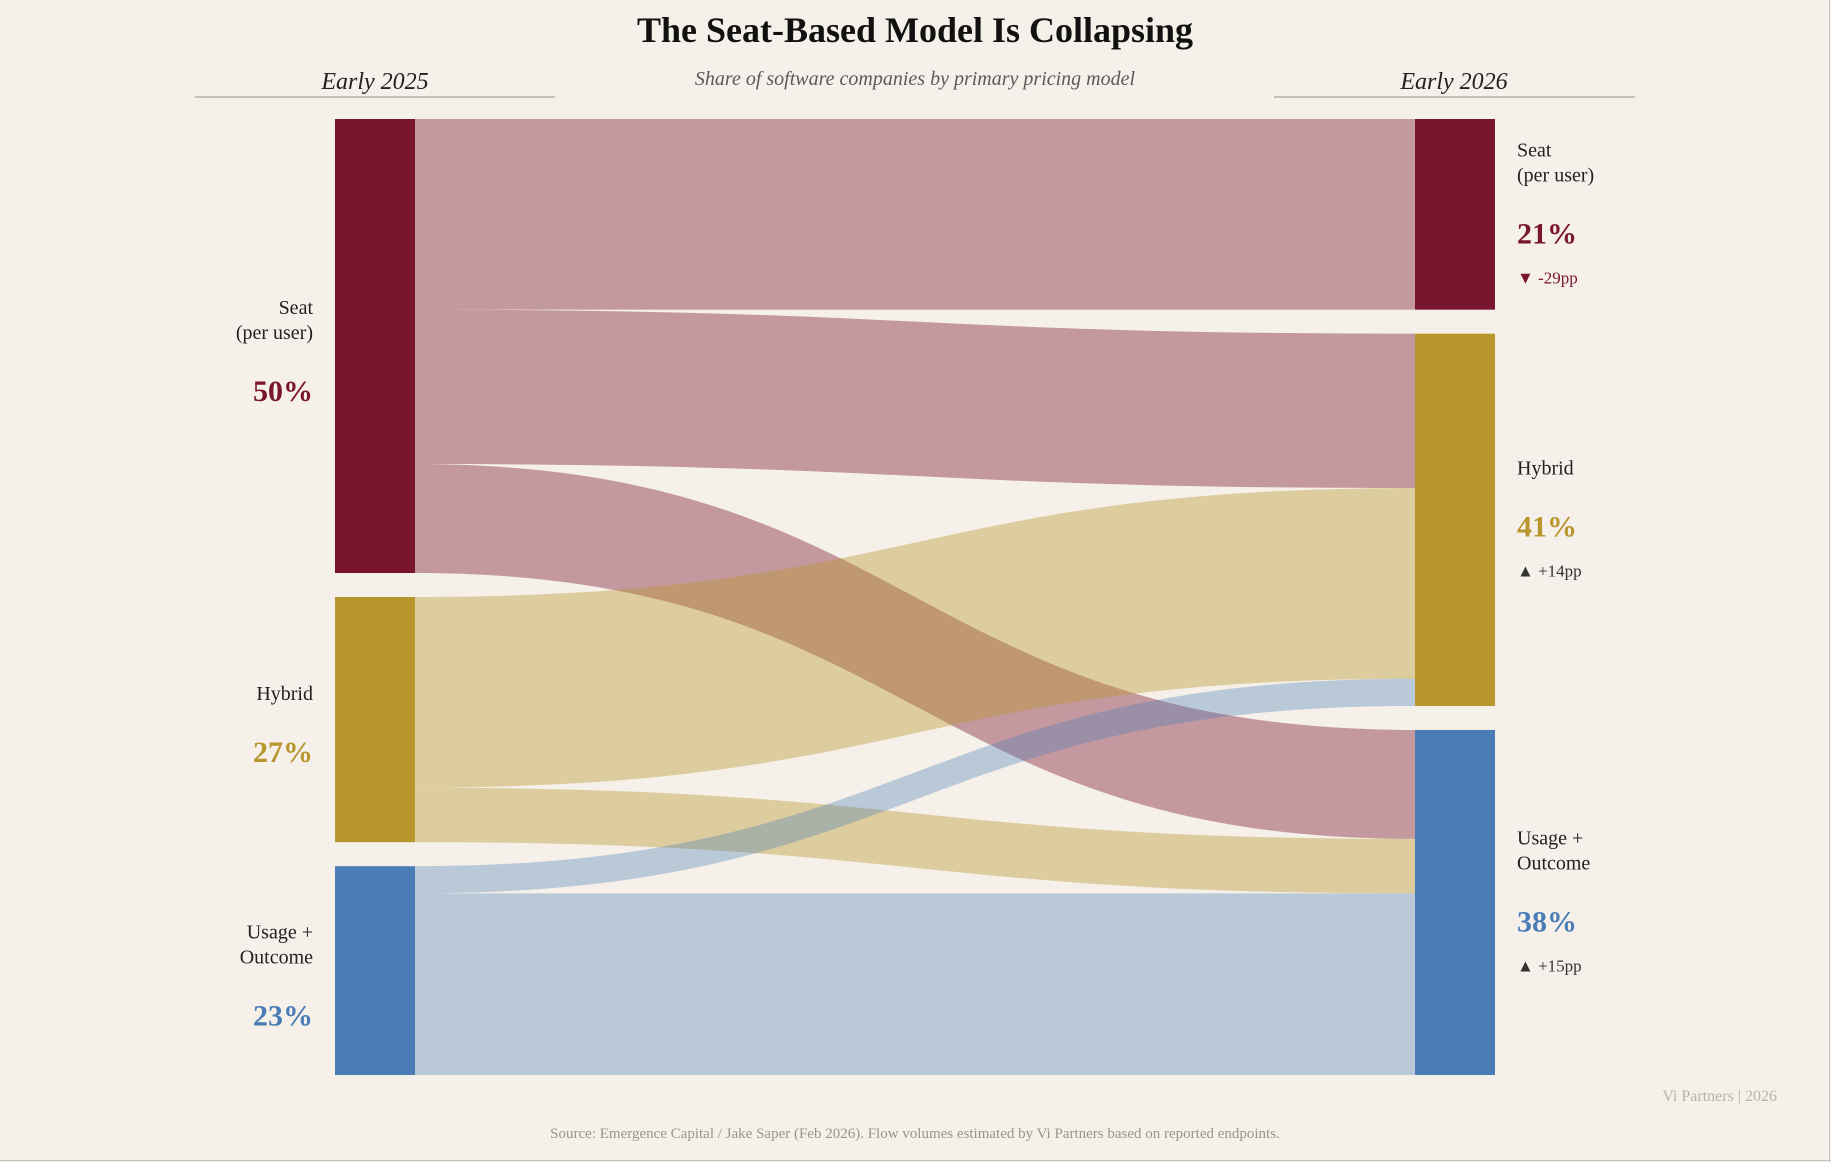  What do you see at coordinates (1555, 175) in the screenshot?
I see `target-label-seat: (per user)` at bounding box center [1555, 175].